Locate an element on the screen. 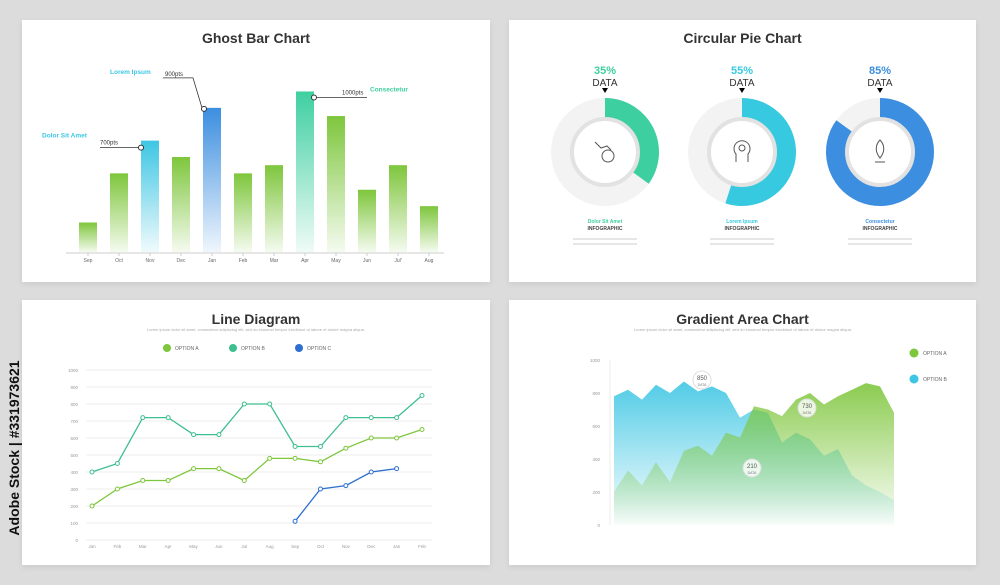 The image size is (1000, 585). chart-title: Circular Pie Chart is located at coordinates (742, 38).